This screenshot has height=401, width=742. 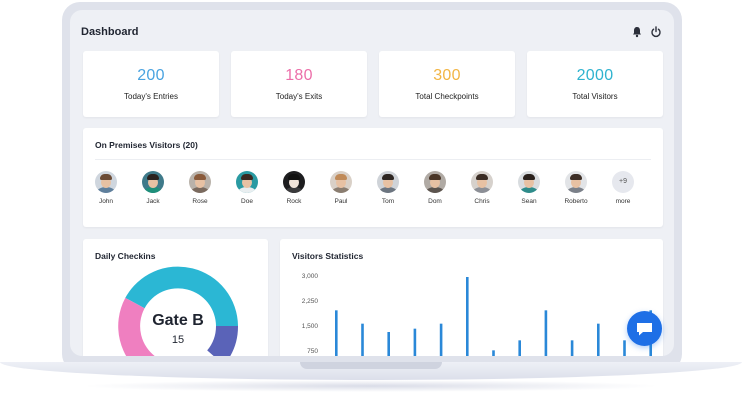 I want to click on bell-icon, so click(x=637, y=31).